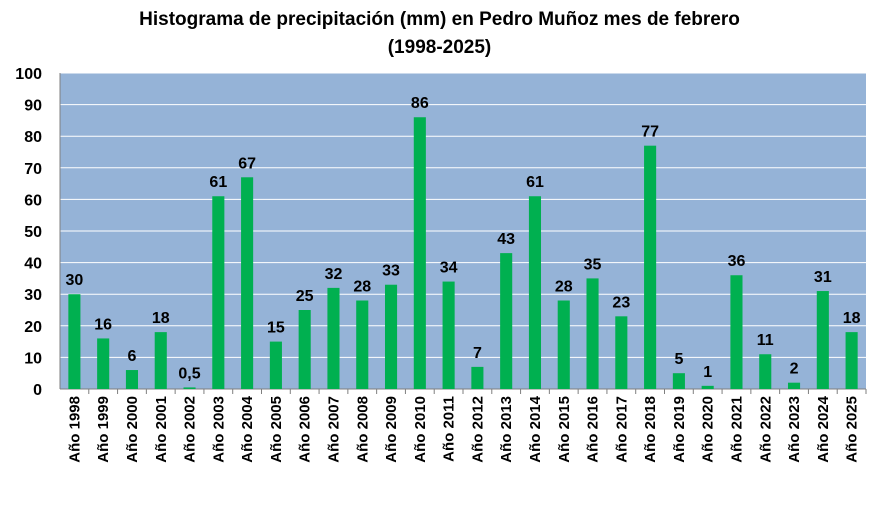  Describe the element at coordinates (852, 429) in the screenshot. I see `x-category-label: Año 2025` at that location.